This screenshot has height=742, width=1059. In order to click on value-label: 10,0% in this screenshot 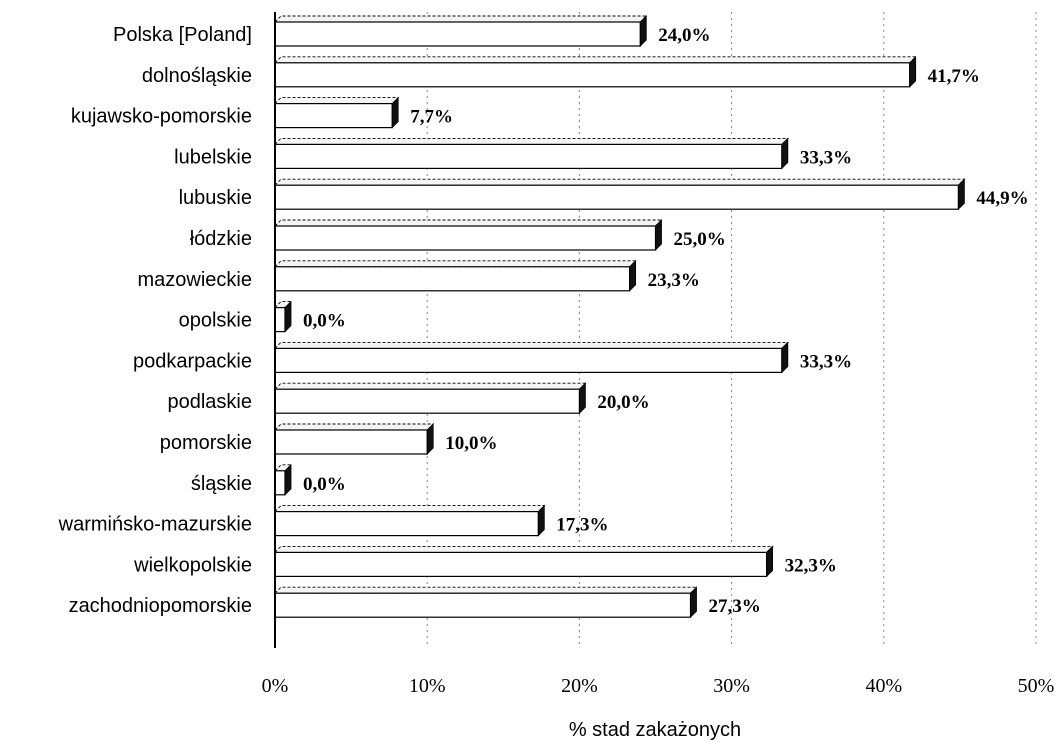, I will do `click(471, 443)`.